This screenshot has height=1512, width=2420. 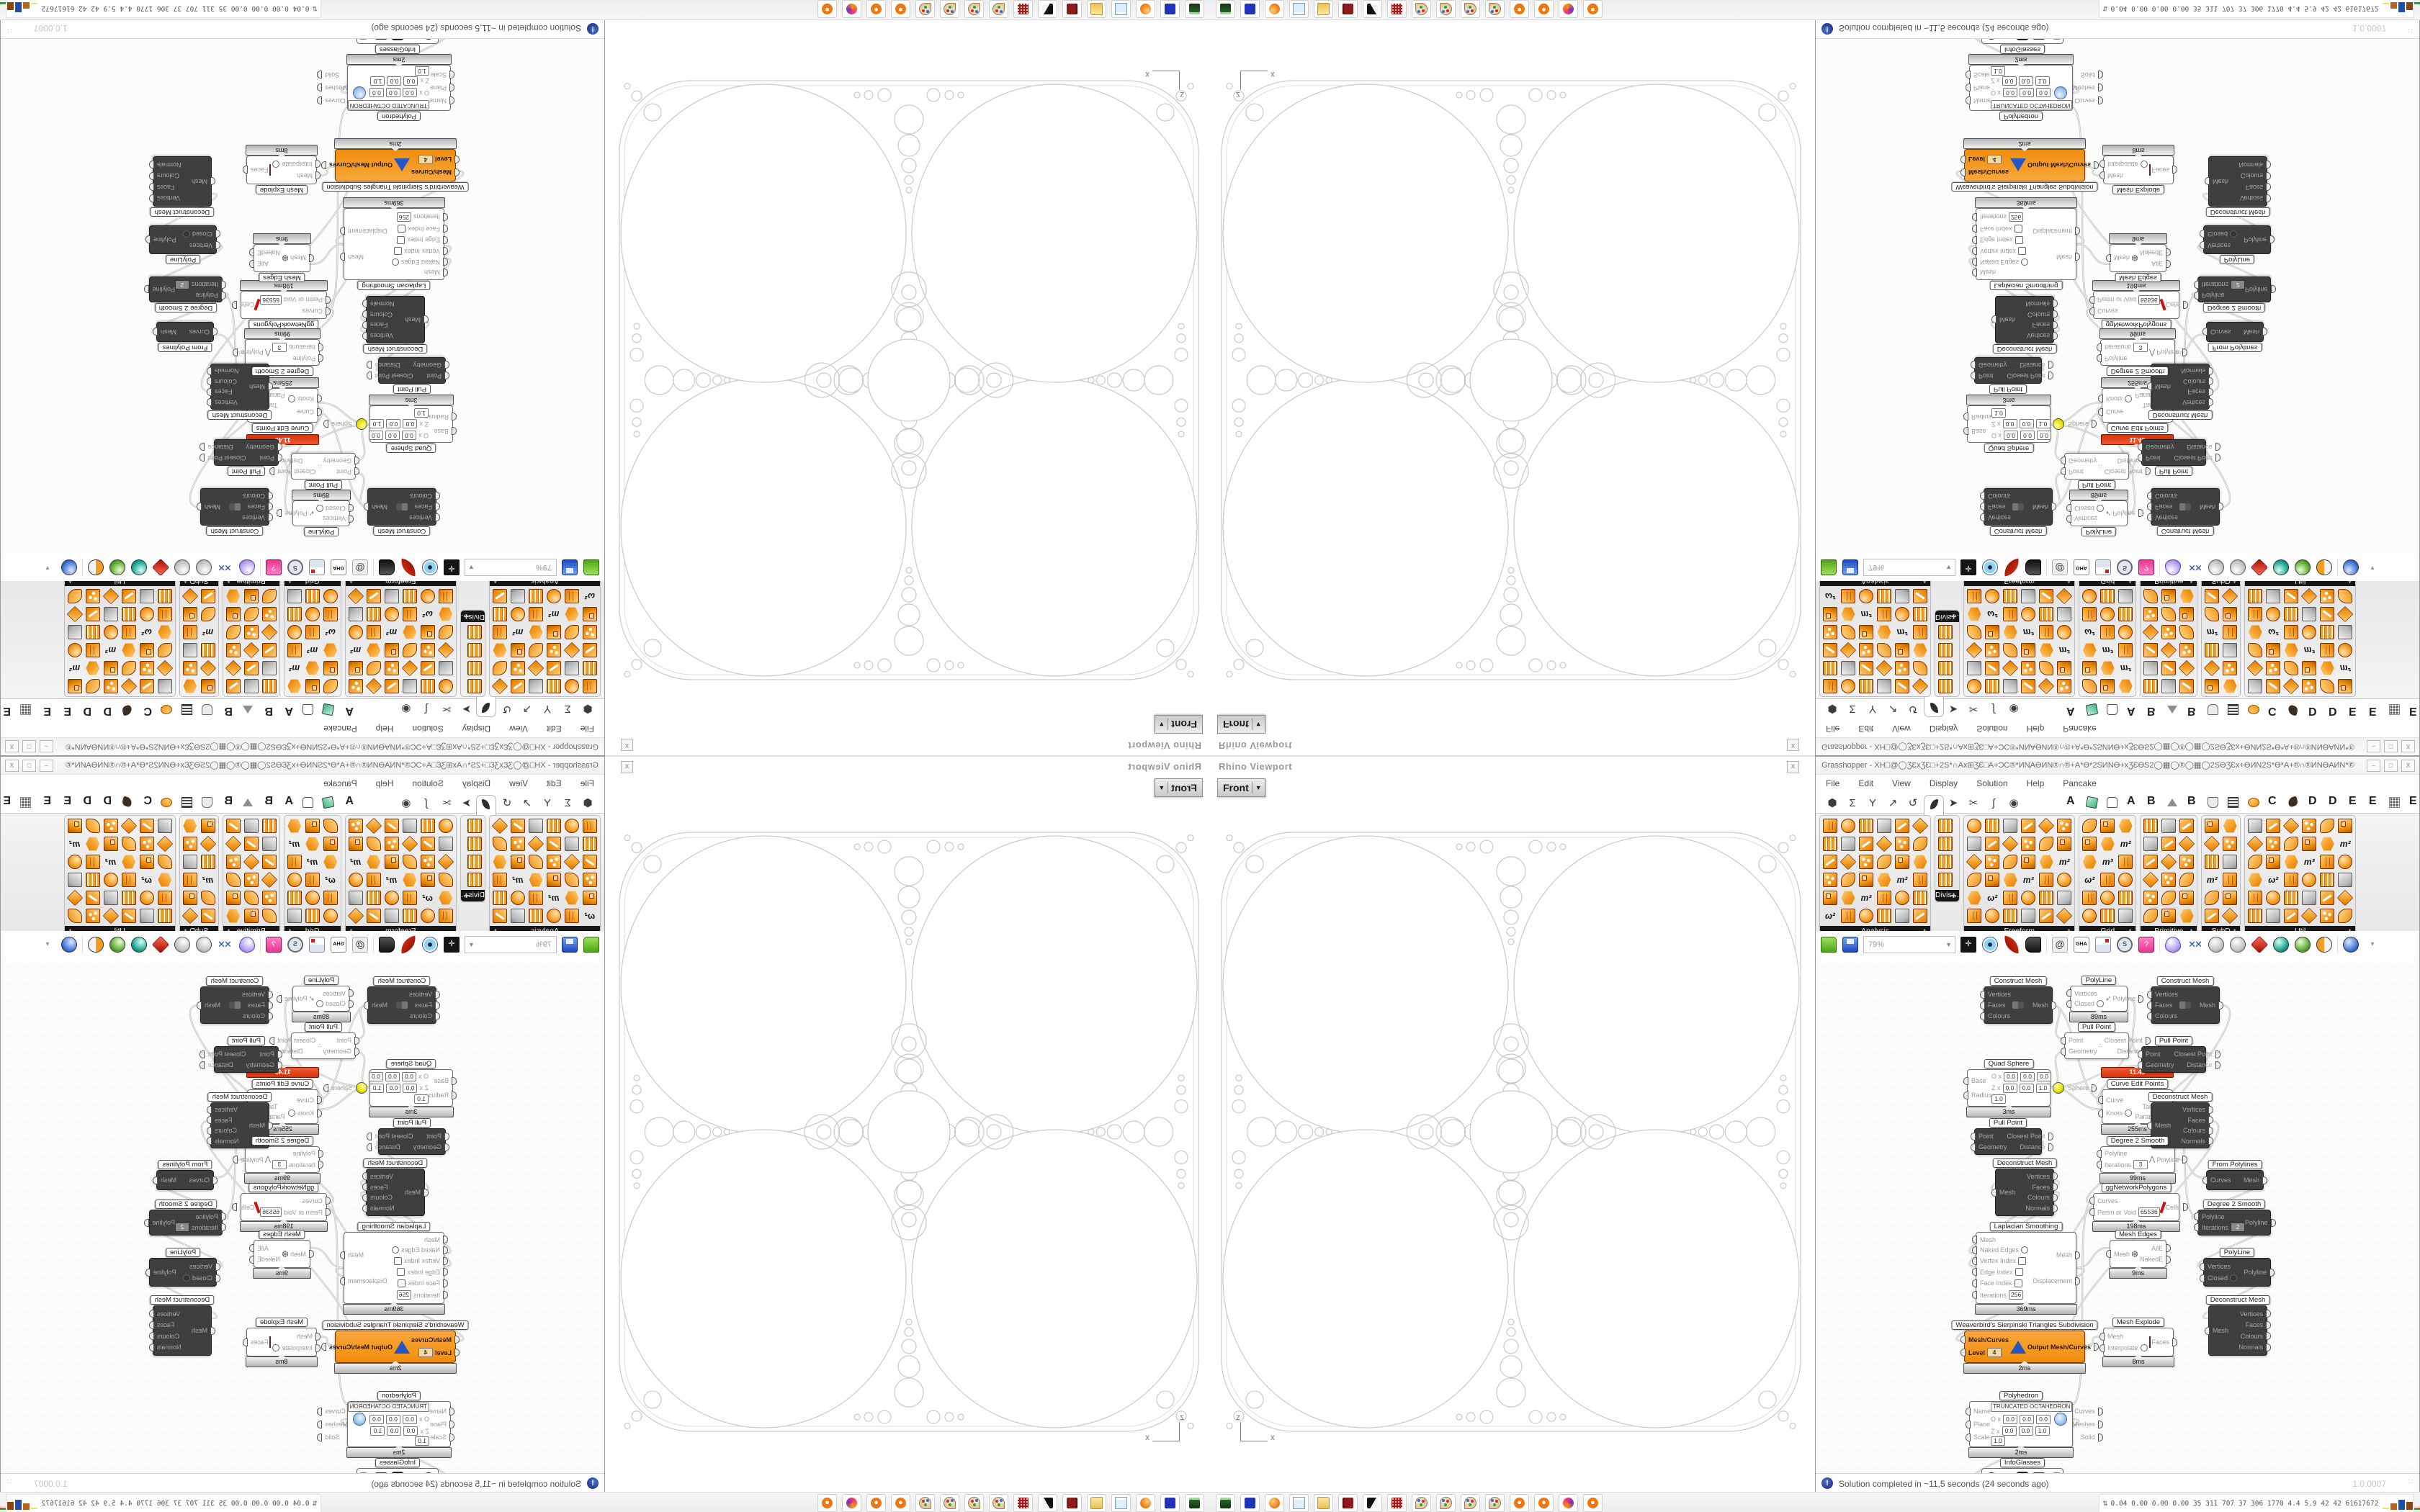 What do you see at coordinates (2054, 39) in the screenshot?
I see `puzzle-icon` at bounding box center [2054, 39].